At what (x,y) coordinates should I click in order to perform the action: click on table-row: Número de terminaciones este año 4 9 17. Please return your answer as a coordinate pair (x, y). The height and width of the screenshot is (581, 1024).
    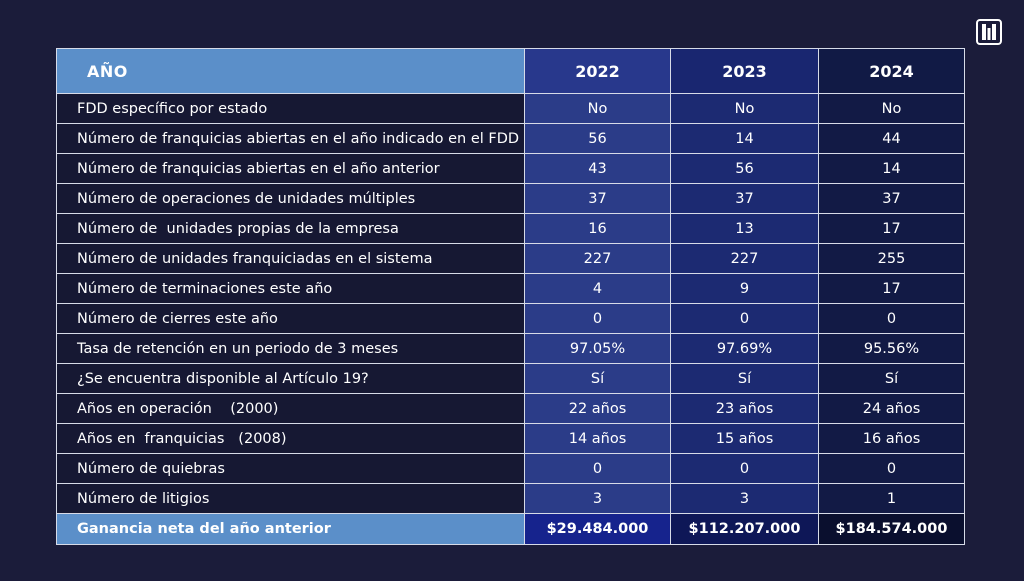
    Looking at the image, I should click on (510, 288).